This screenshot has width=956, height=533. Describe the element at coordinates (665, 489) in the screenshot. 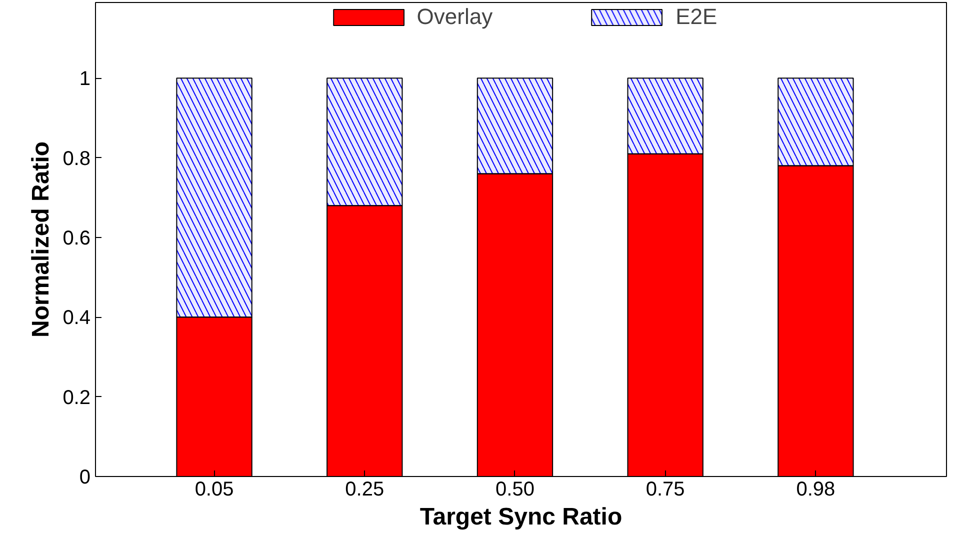

I see `x-tick-label: 0.75` at that location.